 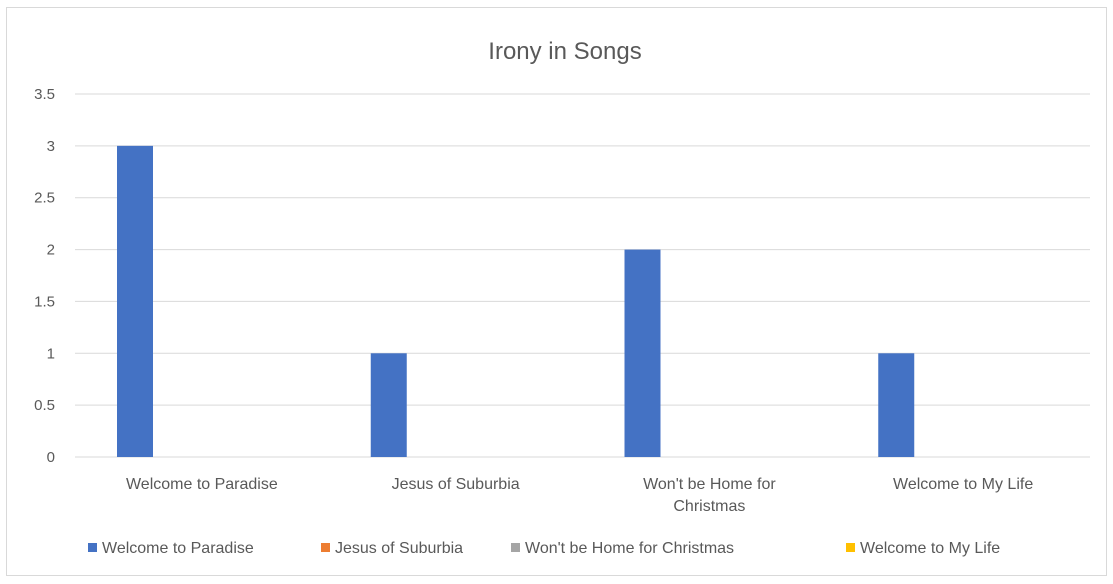 What do you see at coordinates (44, 405) in the screenshot?
I see `y-tick-label: 0.5` at bounding box center [44, 405].